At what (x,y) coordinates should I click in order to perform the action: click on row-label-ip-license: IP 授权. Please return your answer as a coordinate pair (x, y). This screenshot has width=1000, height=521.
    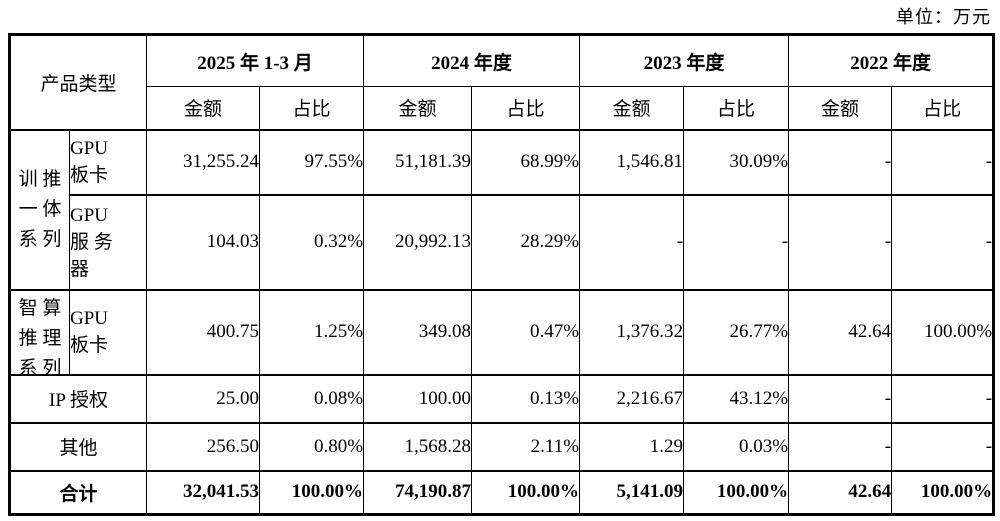
    Looking at the image, I should click on (78, 398).